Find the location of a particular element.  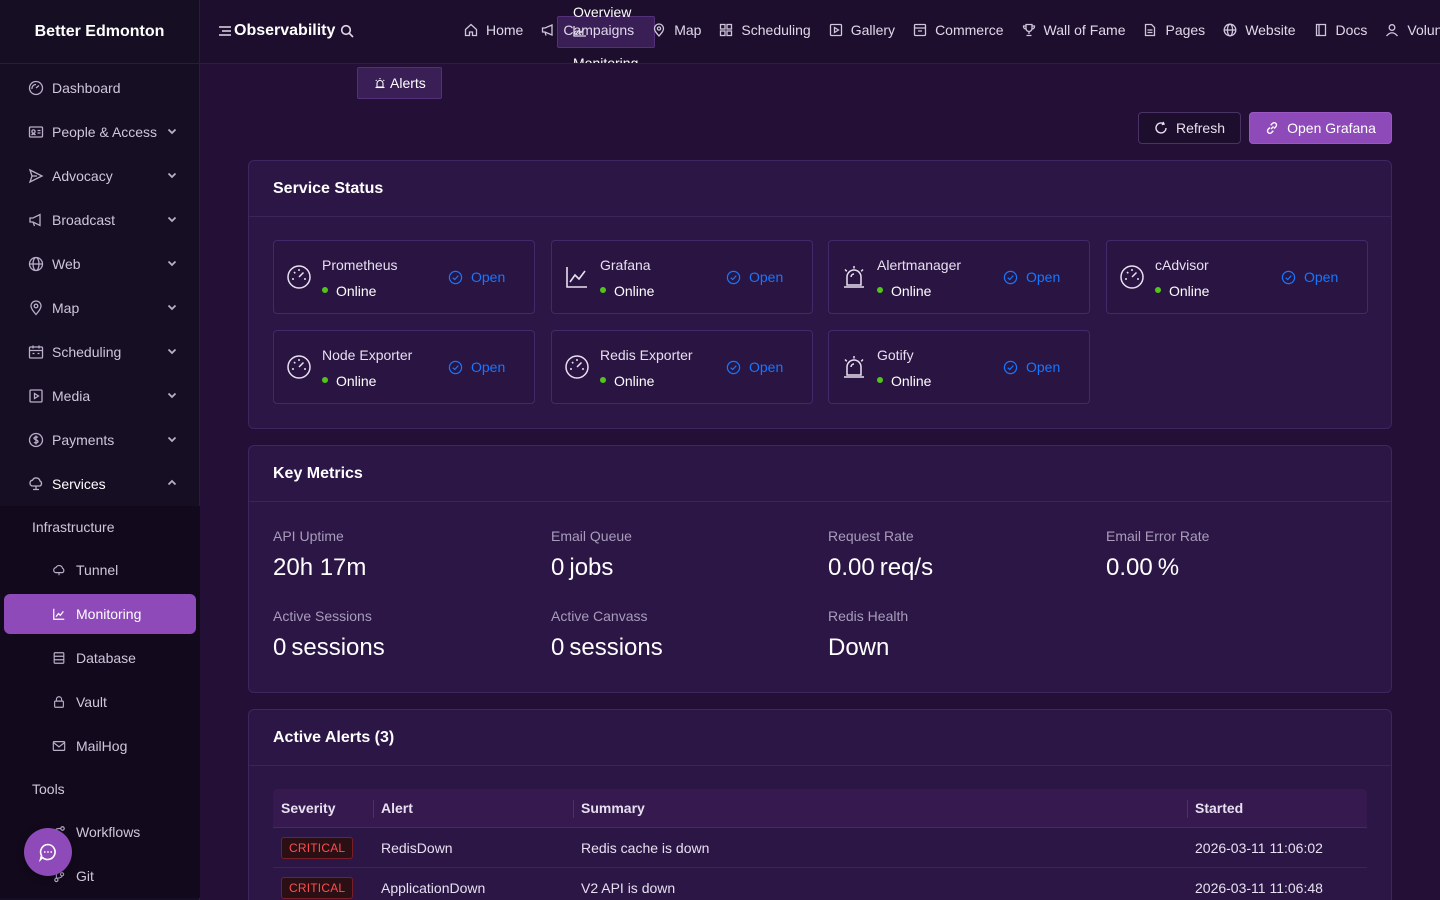

menu-icon is located at coordinates (225, 31).